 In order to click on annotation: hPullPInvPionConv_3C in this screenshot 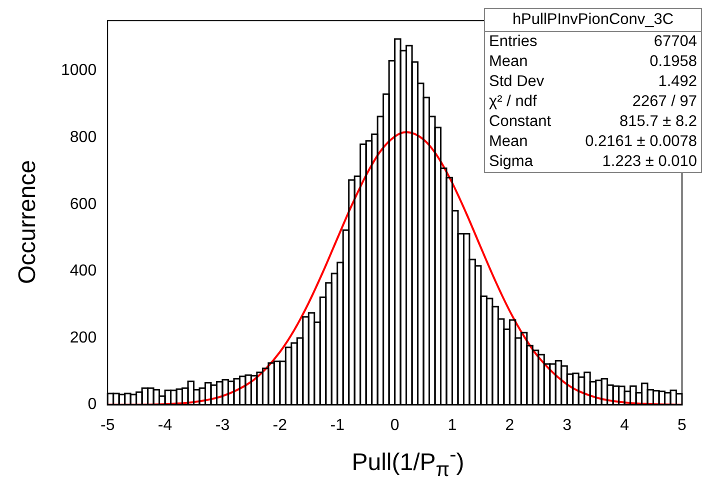, I will do `click(593, 20)`.